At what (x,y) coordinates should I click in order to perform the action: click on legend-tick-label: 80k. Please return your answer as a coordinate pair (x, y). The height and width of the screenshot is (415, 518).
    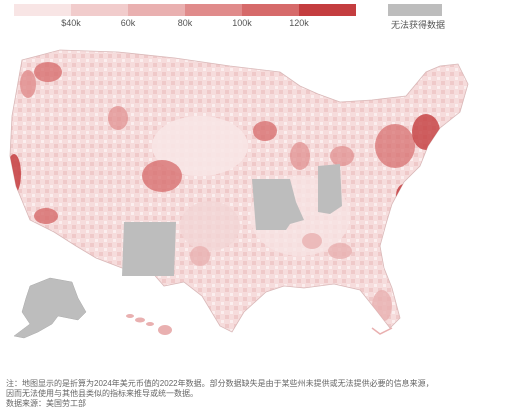
    Looking at the image, I should click on (185, 23).